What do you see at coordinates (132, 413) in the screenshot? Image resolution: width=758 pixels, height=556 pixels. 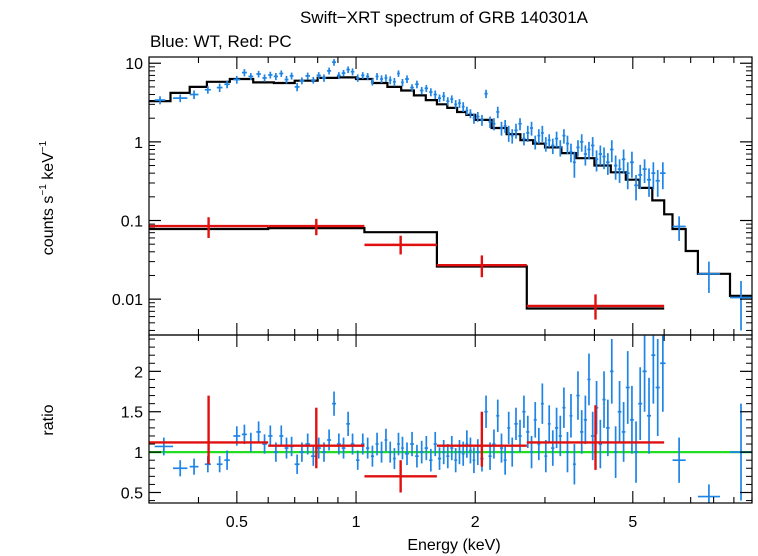 I see `ratio-ytick-label: 1.5` at bounding box center [132, 413].